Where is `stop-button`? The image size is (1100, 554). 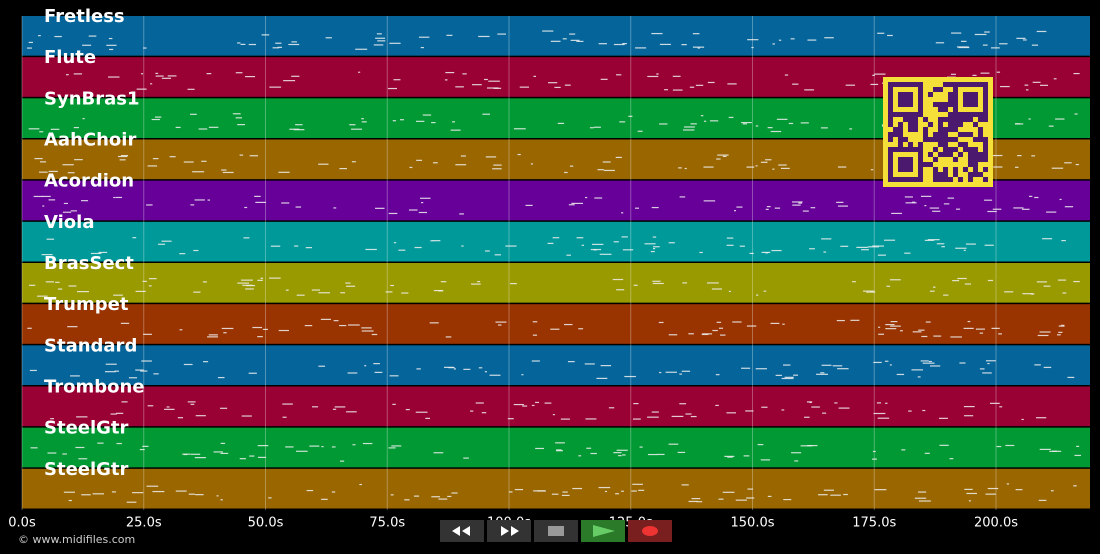
stop-button is located at coordinates (556, 531).